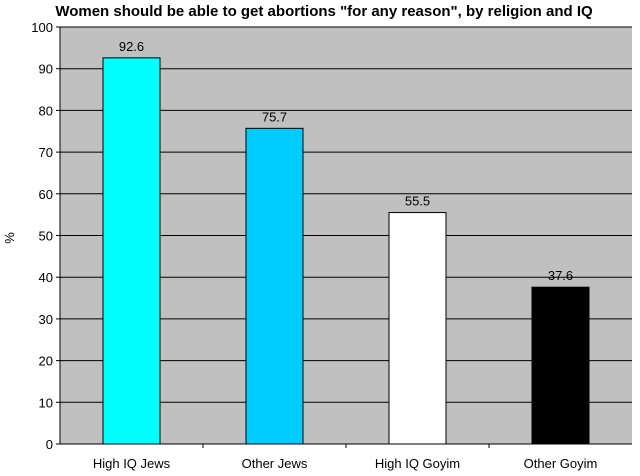  Describe the element at coordinates (46, 277) in the screenshot. I see `y-tick-label: 40` at that location.